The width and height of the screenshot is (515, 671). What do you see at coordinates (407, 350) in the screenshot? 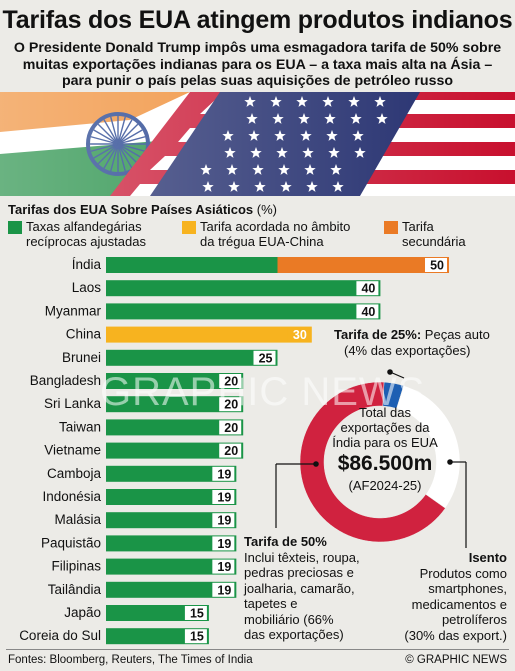
I see `callout-text: (4% das exportações)` at bounding box center [407, 350].